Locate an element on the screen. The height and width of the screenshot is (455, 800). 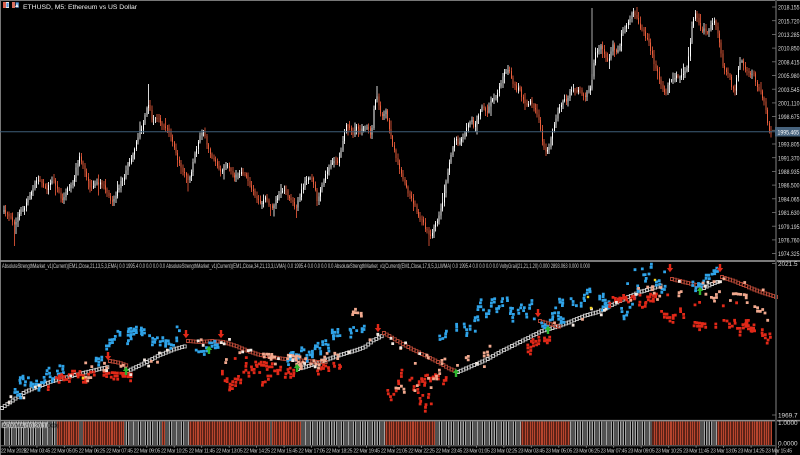
svg-text: 22 Mar 2025 is located at coordinates (14, 452).